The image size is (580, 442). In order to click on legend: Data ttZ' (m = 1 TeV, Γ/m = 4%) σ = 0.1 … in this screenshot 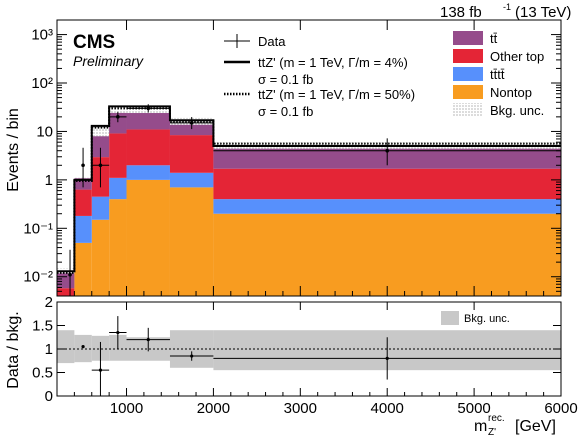, I will do `click(384, 75)`.